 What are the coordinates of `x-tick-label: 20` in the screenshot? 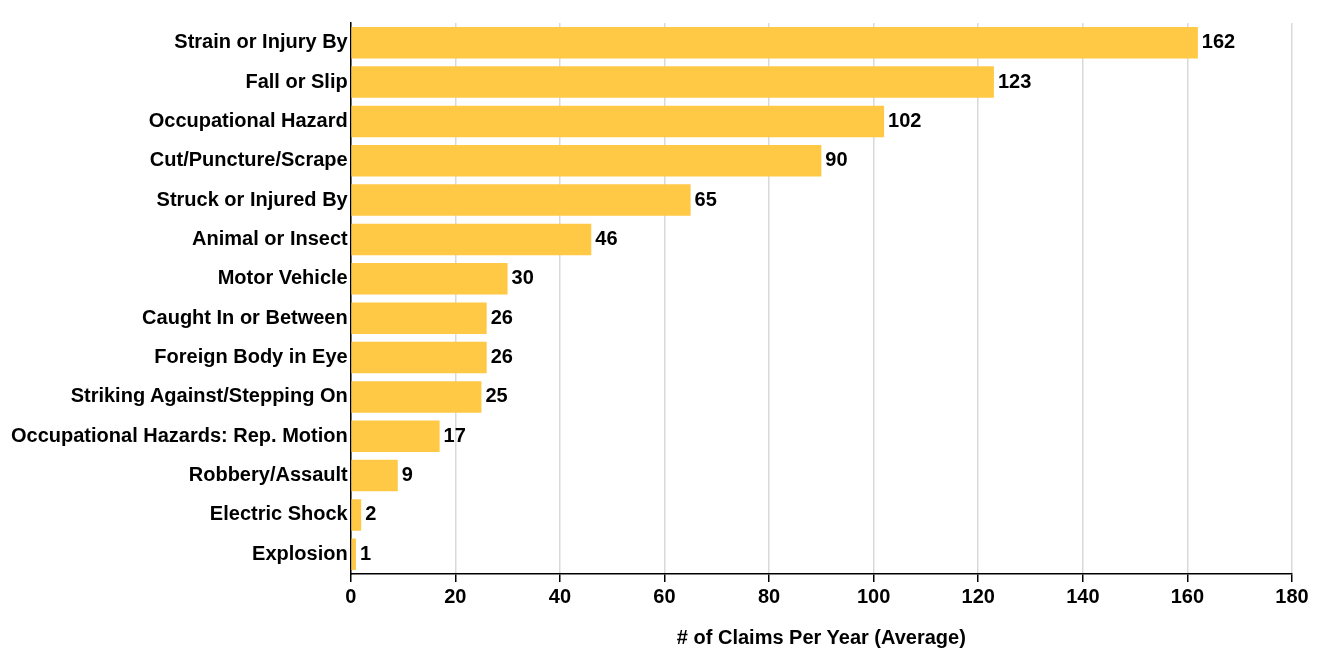 It's located at (455, 595).